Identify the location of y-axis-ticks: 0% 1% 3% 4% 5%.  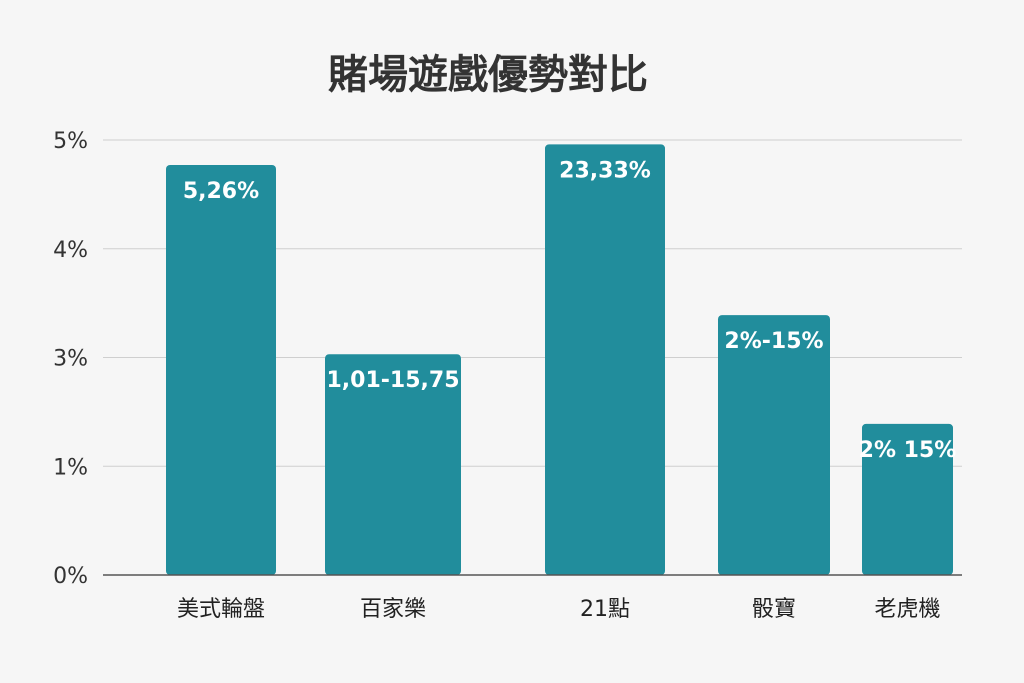
(70, 359).